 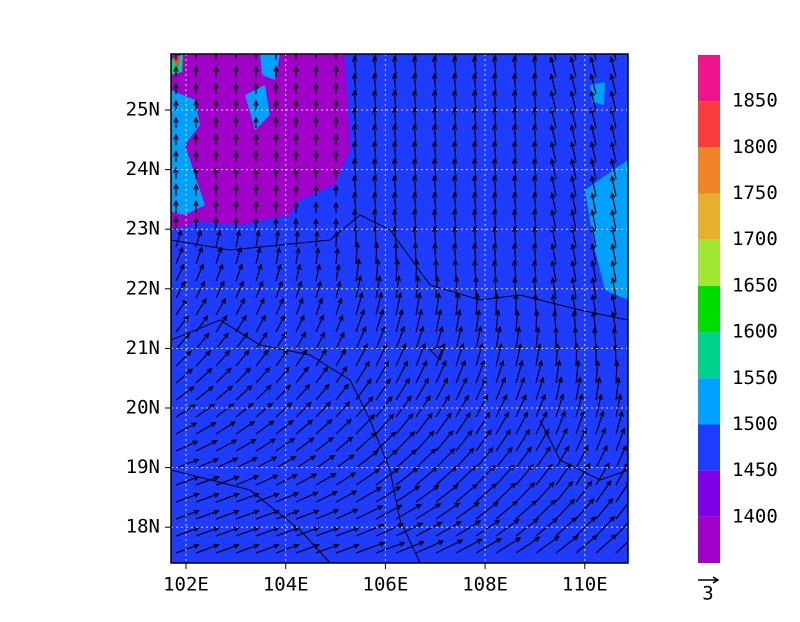 What do you see at coordinates (143, 110) in the screenshot?
I see `lat-label: 25N` at bounding box center [143, 110].